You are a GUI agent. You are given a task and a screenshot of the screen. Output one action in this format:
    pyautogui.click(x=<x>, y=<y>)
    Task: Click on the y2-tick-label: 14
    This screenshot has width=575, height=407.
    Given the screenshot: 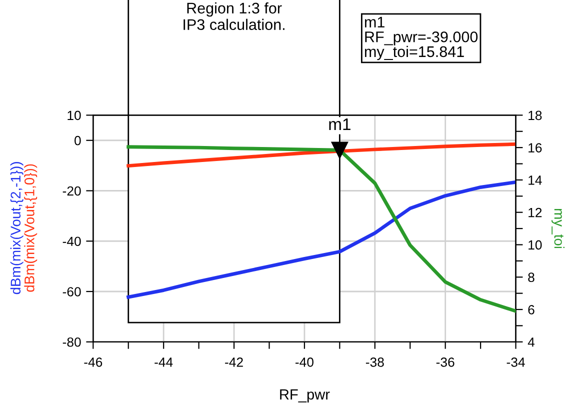 What is the action you would take?
    pyautogui.click(x=535, y=180)
    